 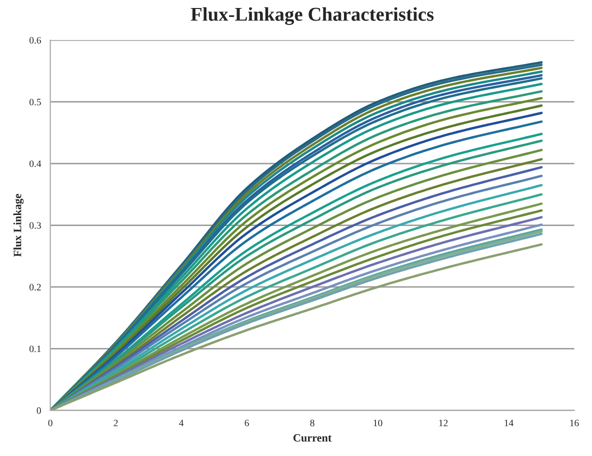 What do you see at coordinates (116, 423) in the screenshot?
I see `x-tick-label: 2` at bounding box center [116, 423].